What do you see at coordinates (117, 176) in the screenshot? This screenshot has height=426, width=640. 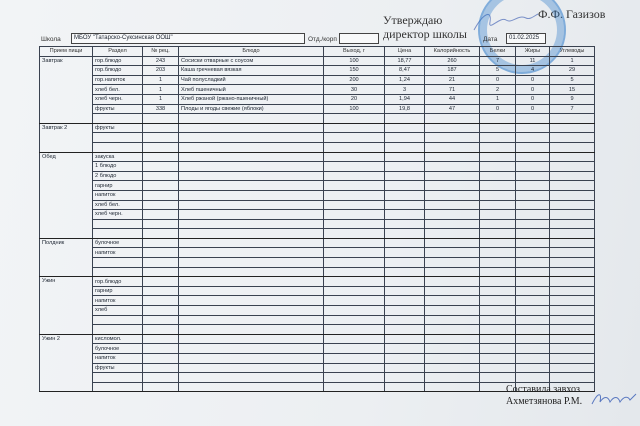 I see `table-cell: 2 блюдо` at bounding box center [117, 176].